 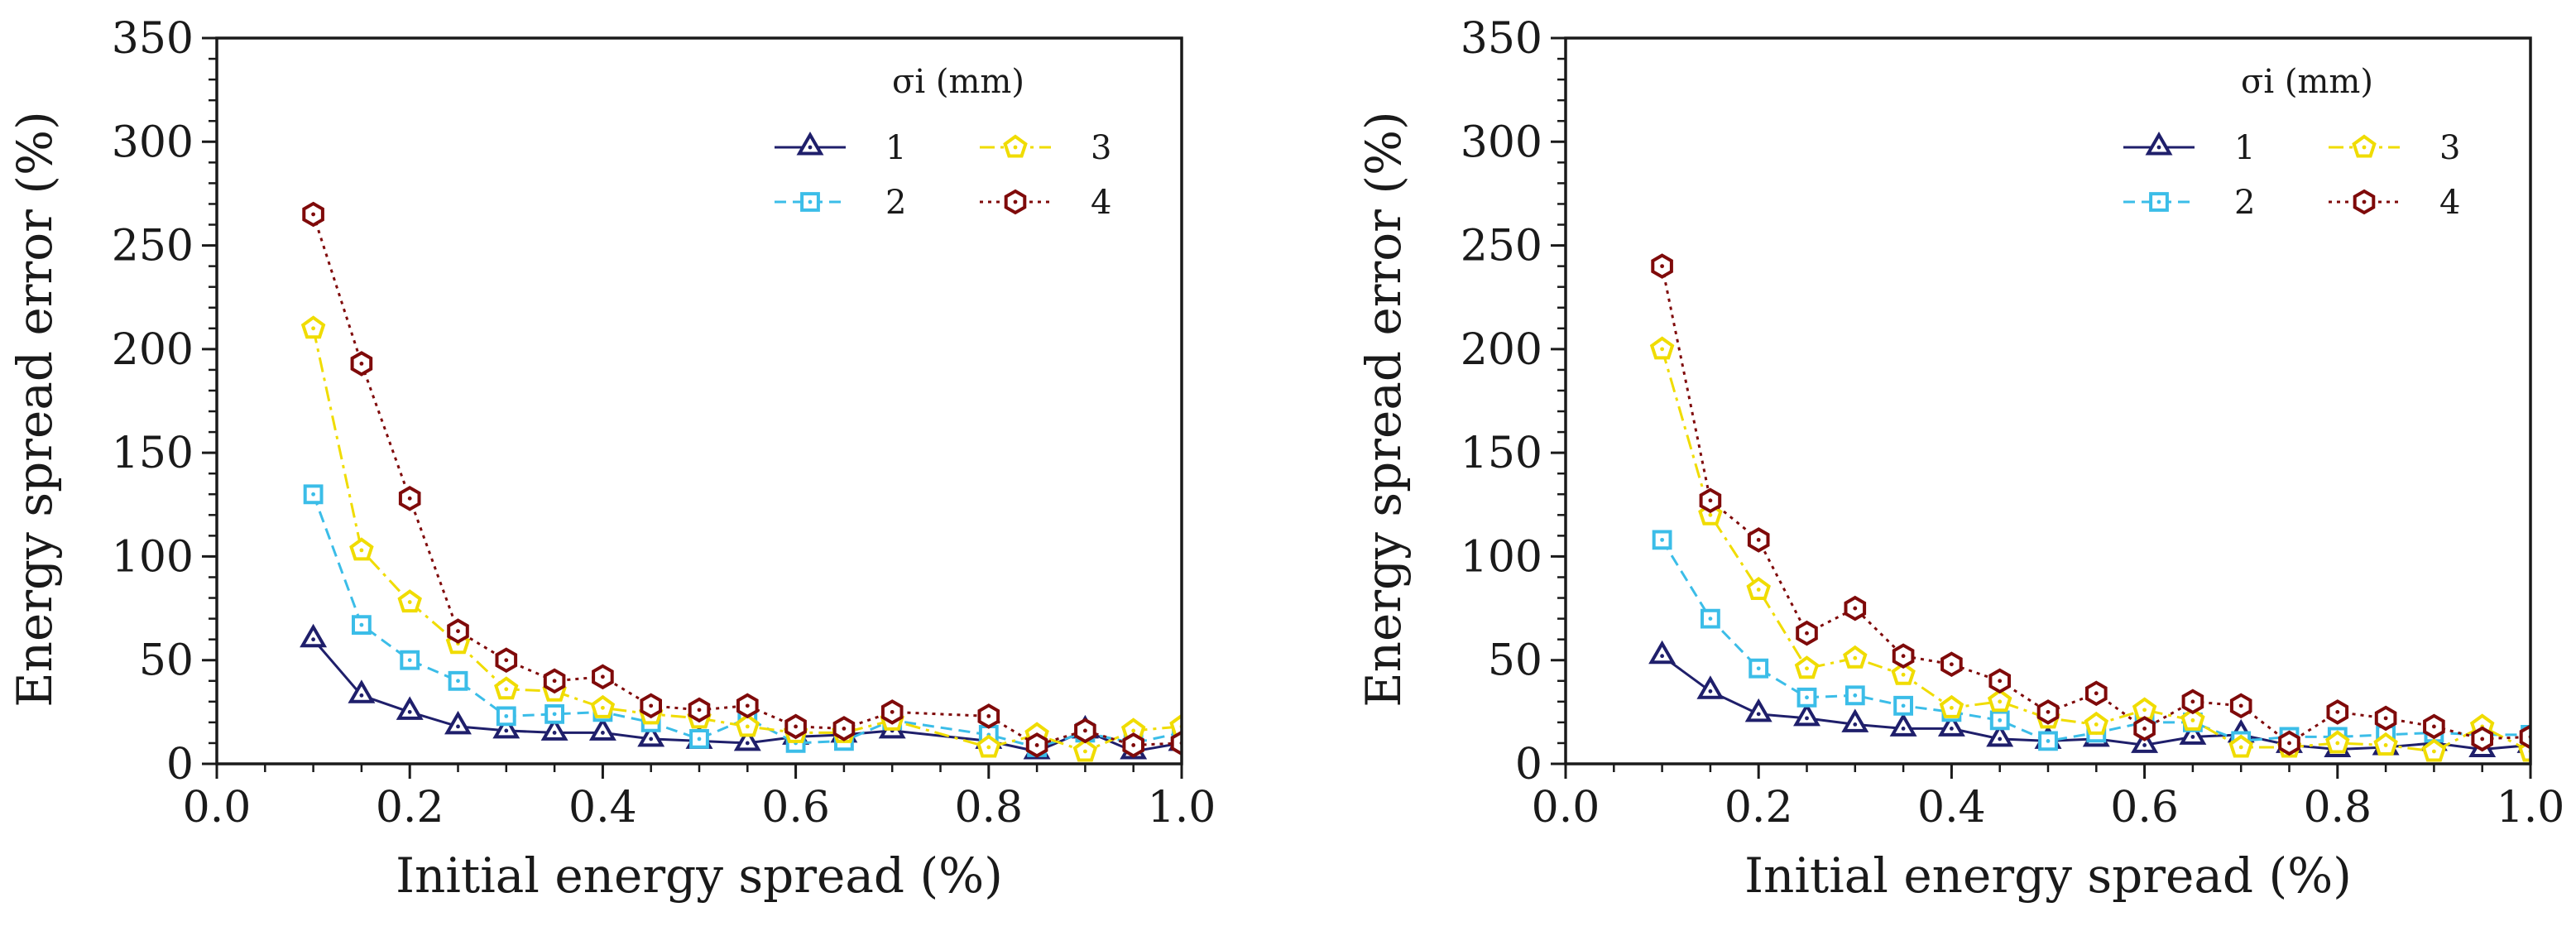 What do you see at coordinates (896, 148) in the screenshot?
I see `panel-1-legend-label-1: 1` at bounding box center [896, 148].